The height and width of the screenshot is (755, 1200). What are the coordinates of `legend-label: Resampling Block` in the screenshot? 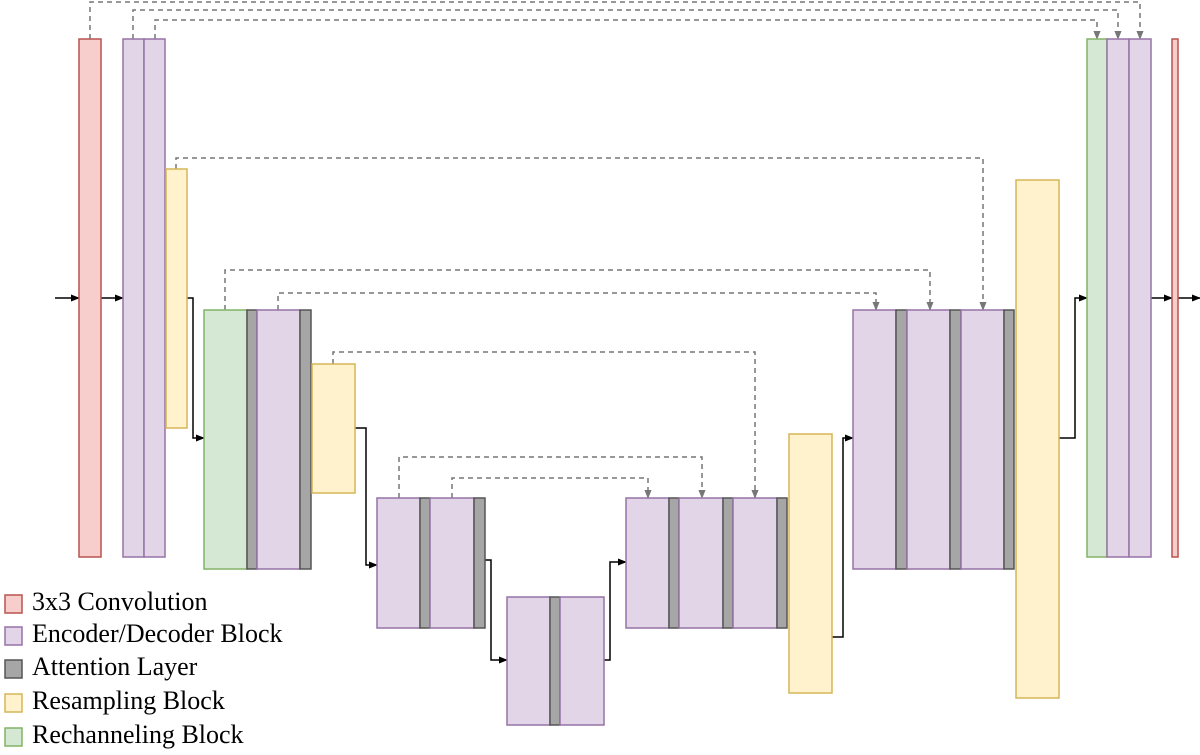 It's located at (128, 700).